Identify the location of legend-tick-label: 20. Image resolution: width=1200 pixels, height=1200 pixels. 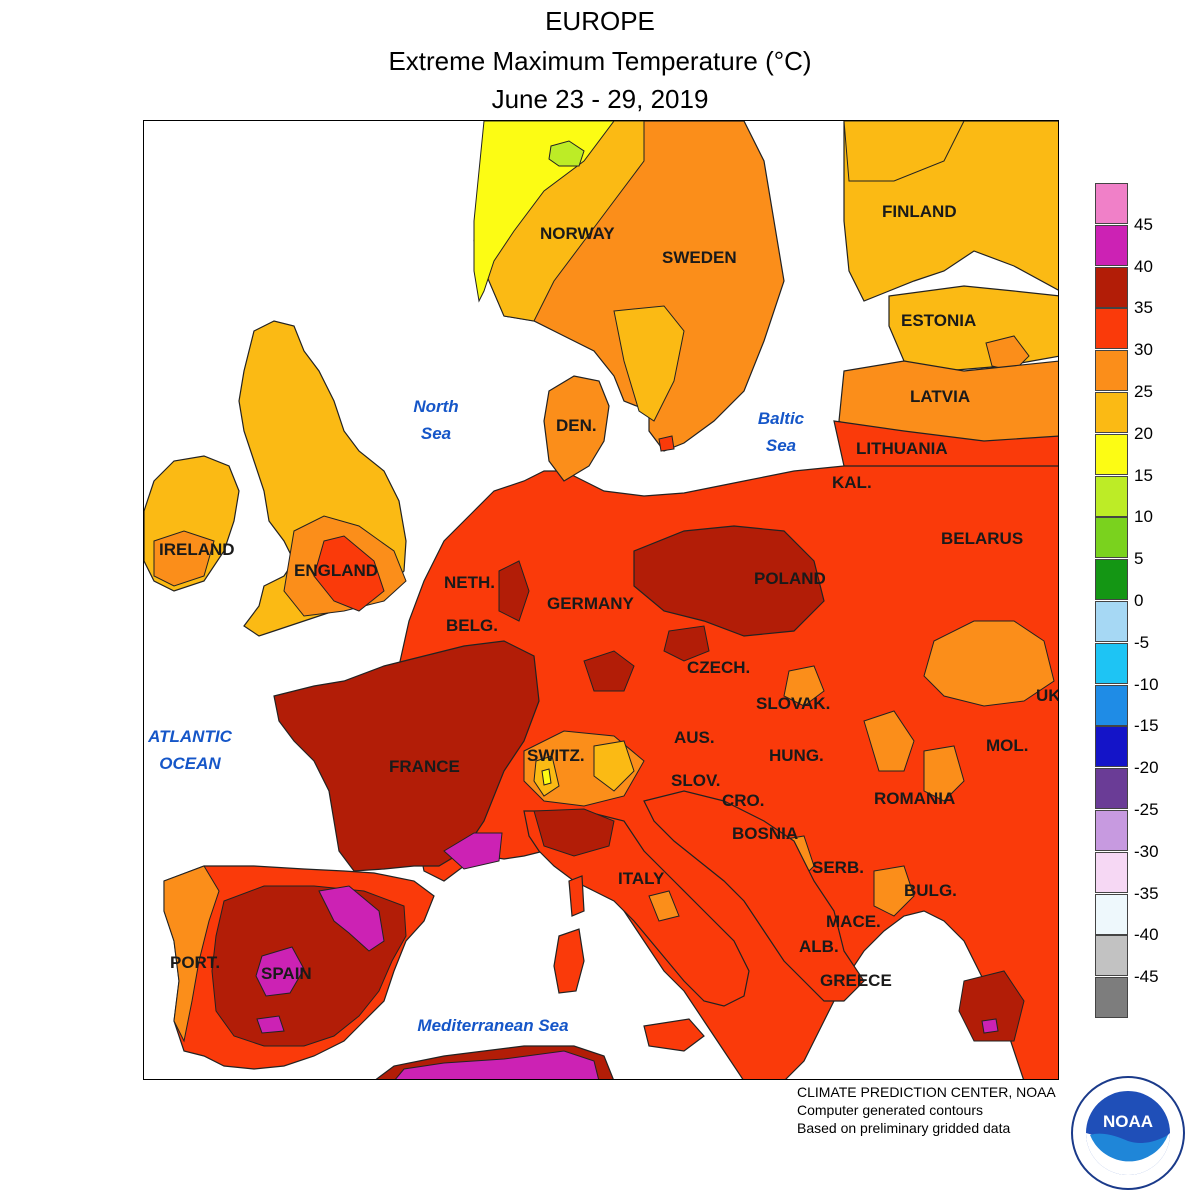
(1143, 433).